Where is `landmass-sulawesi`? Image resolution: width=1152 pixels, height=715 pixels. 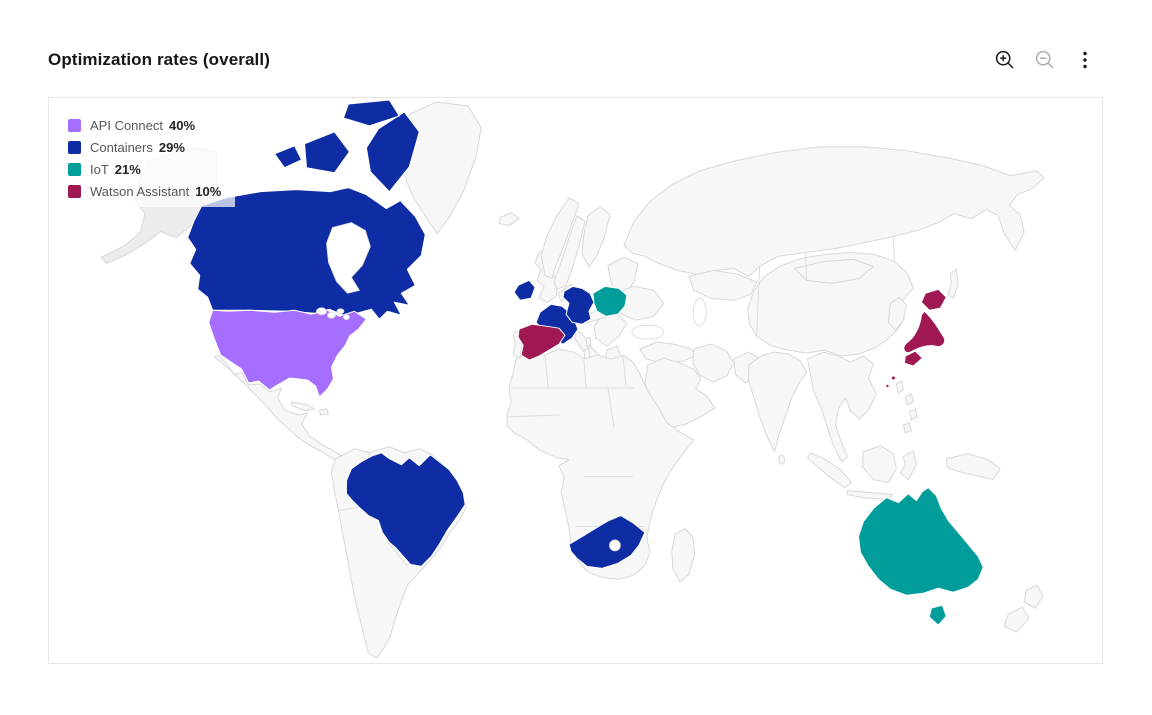 landmass-sulawesi is located at coordinates (908, 465).